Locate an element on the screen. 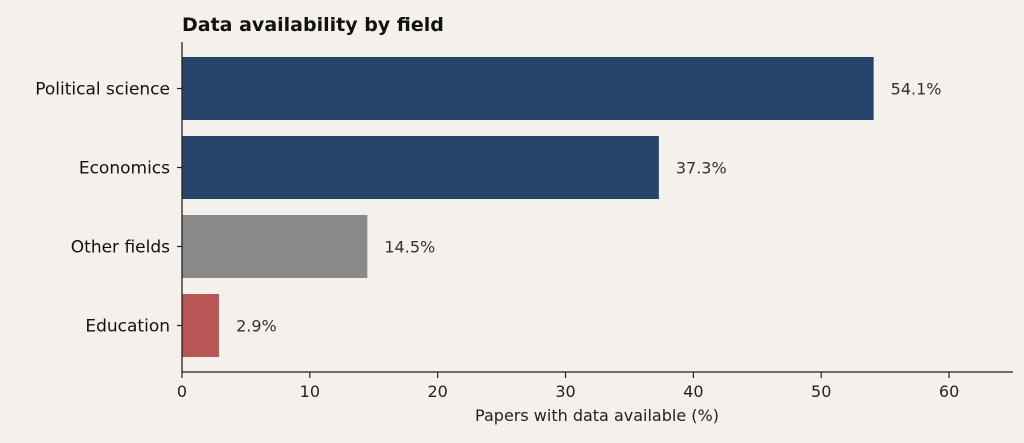  x-tick-label: 0 is located at coordinates (182, 391).